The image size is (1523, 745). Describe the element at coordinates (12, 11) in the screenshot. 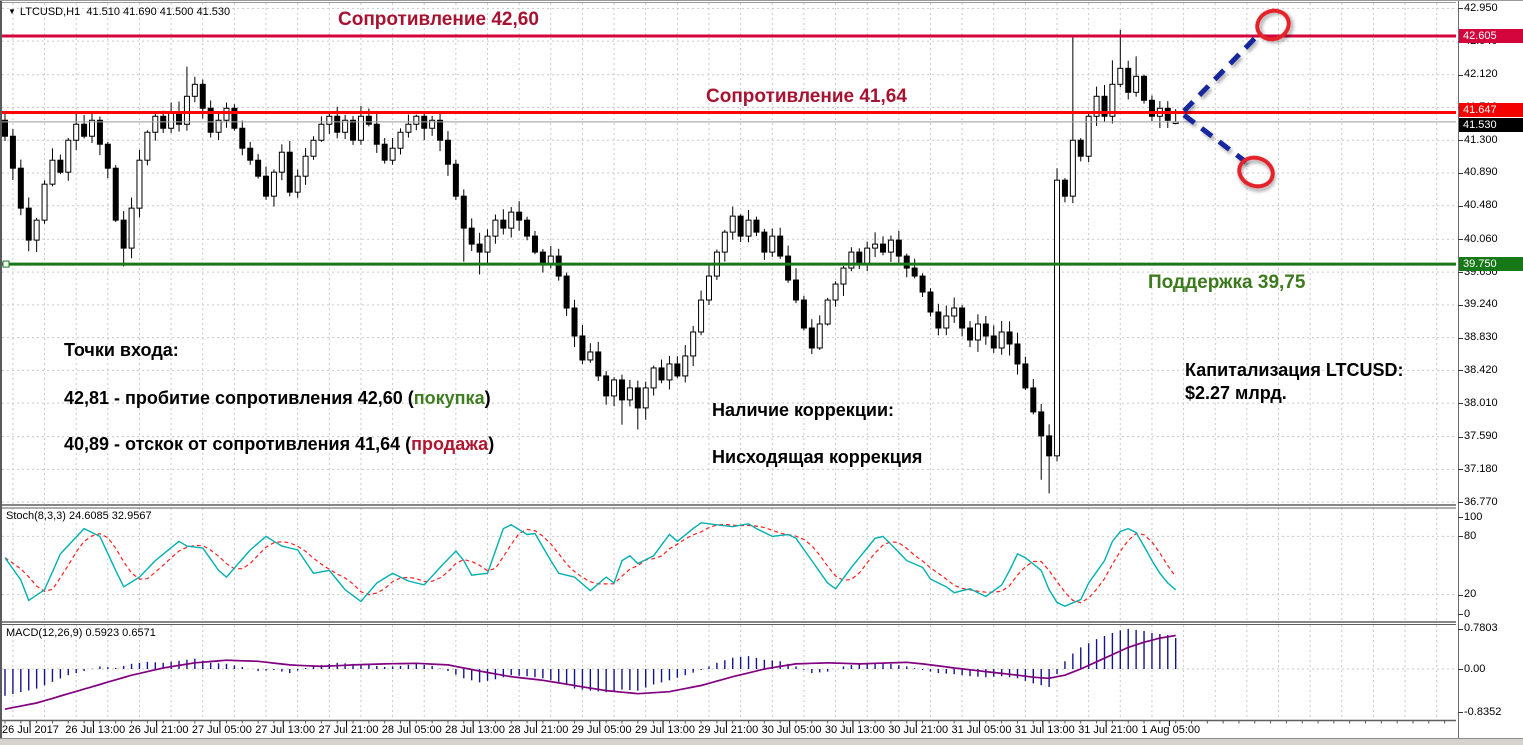

I see `symbol-dropdown-icon: ▼` at that location.